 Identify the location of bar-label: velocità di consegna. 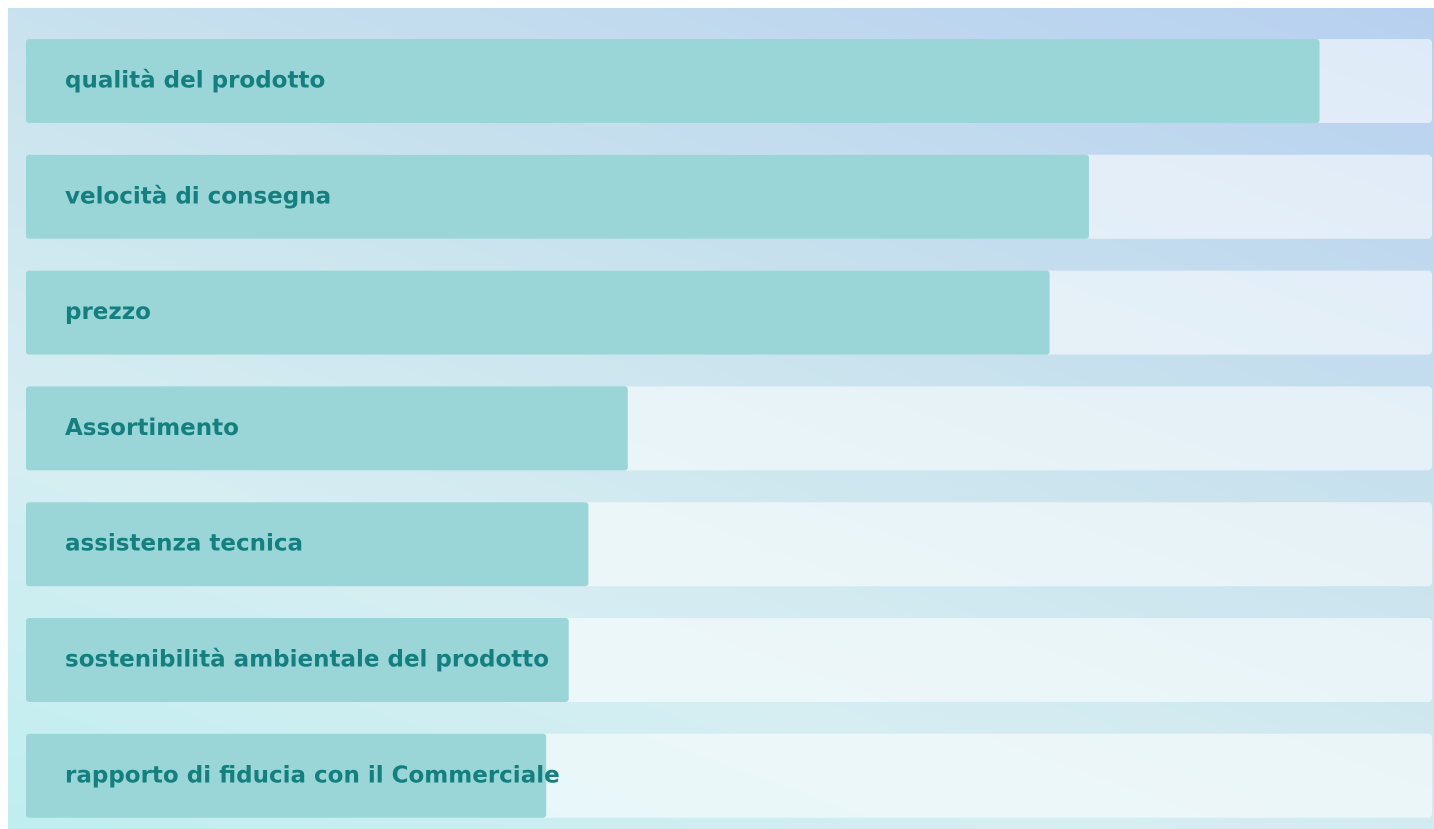
(198, 196).